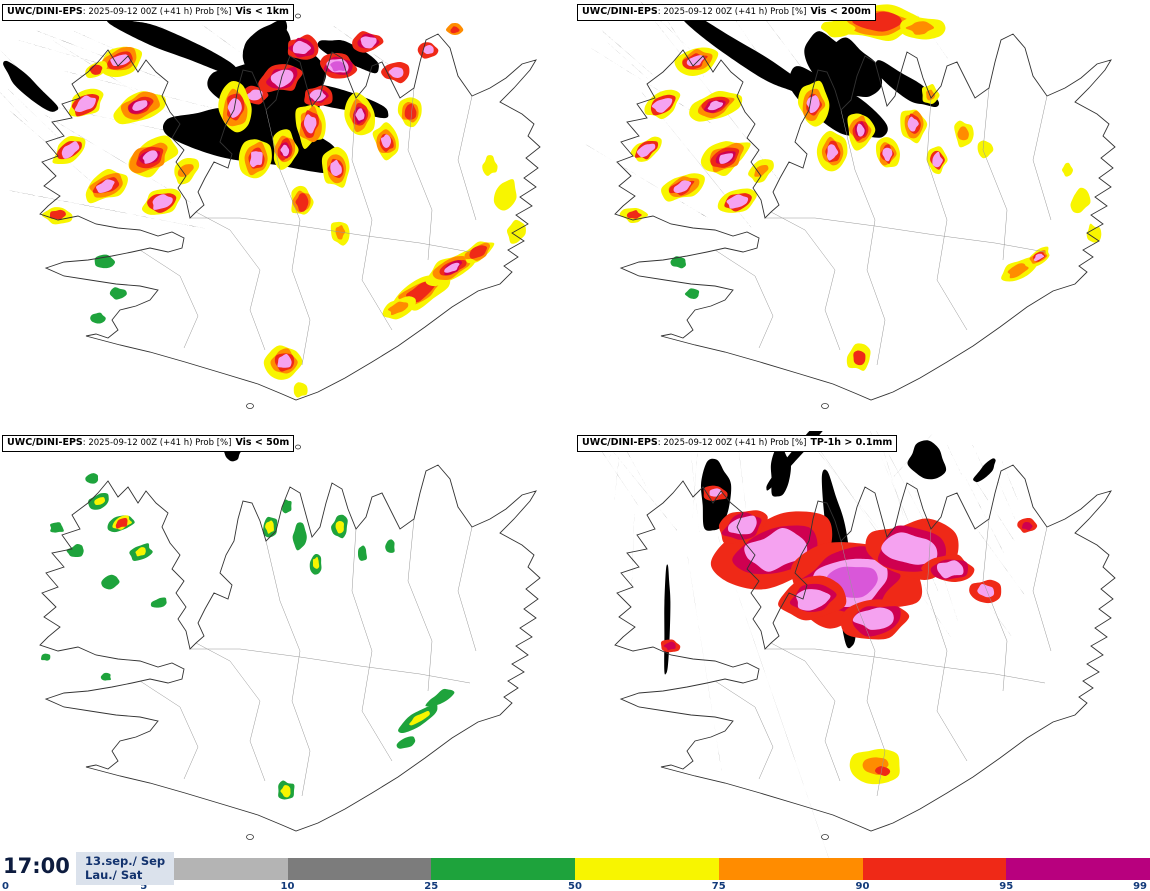 Image resolution: width=1150 pixels, height=891 pixels. What do you see at coordinates (114, 875) in the screenshot?
I see `date-line-2: Lau./ Sat` at bounding box center [114, 875].